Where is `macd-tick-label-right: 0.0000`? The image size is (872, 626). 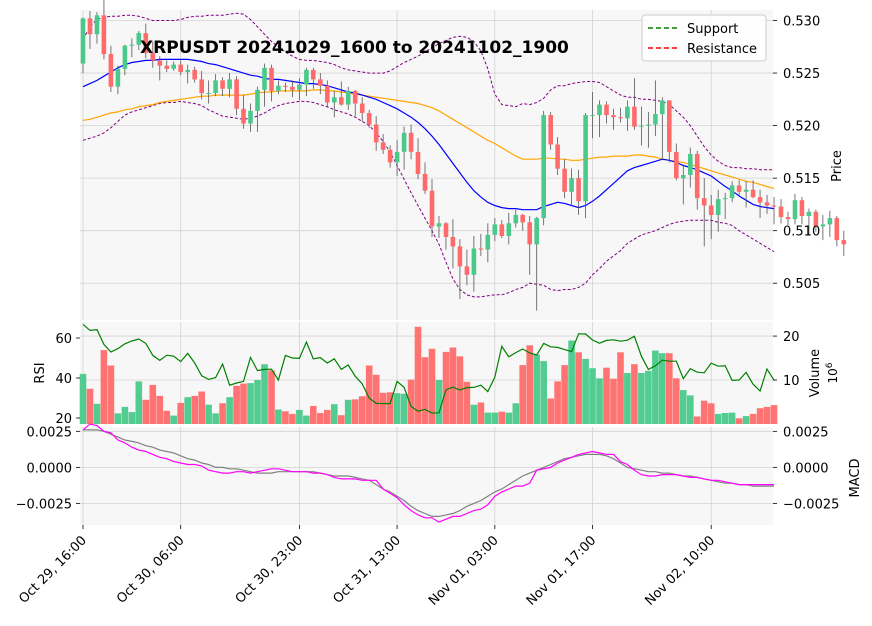
macd-tick-label-right: 0.0000 is located at coordinates (806, 468).